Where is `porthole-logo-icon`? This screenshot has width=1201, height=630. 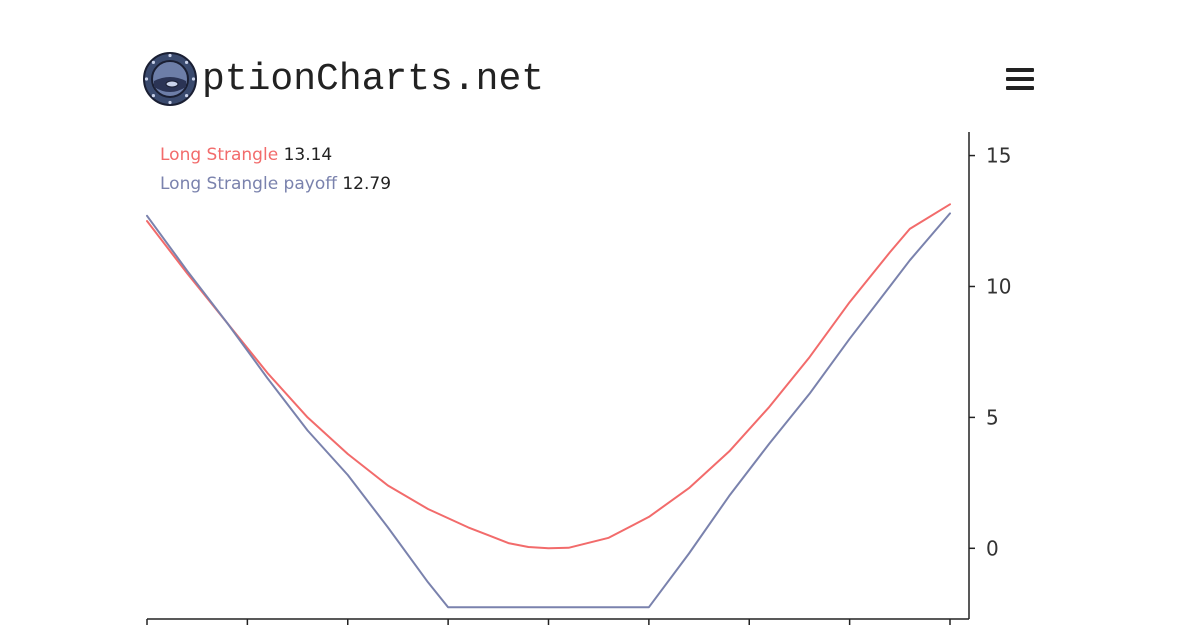
porthole-logo-icon is located at coordinates (170, 79).